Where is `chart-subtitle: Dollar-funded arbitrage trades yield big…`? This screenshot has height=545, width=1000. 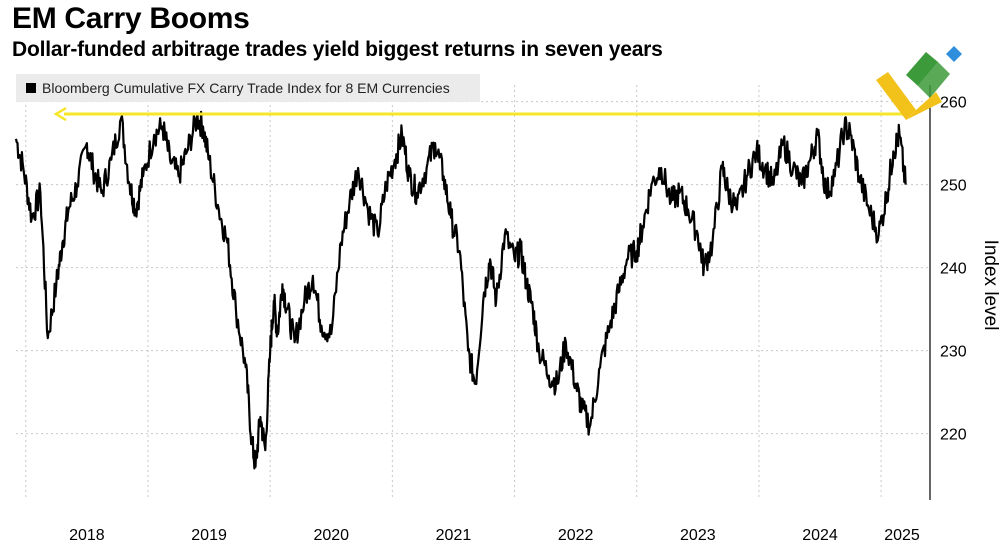 chart-subtitle: Dollar-funded arbitrage trades yield big… is located at coordinates (337, 49).